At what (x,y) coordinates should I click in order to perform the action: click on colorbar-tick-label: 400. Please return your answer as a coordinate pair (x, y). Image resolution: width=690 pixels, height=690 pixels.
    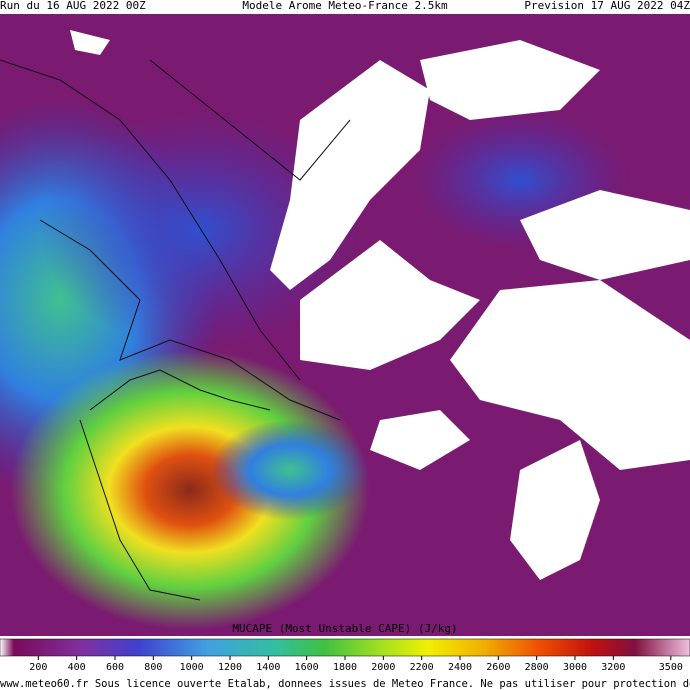
    Looking at the image, I should click on (77, 667).